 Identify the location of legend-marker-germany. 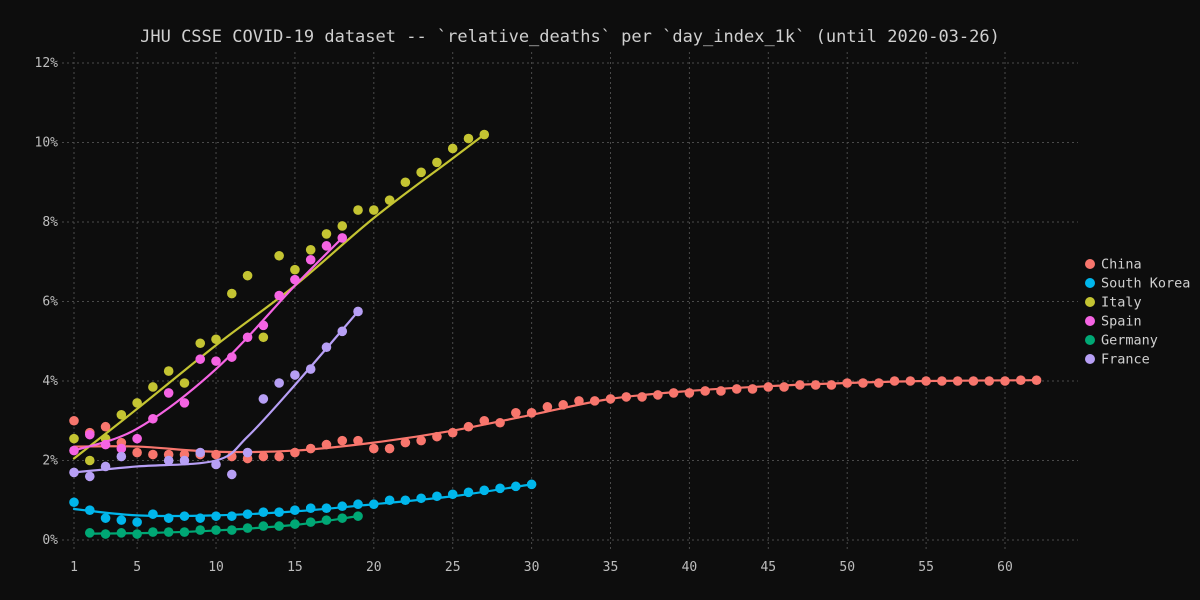
(1090, 340).